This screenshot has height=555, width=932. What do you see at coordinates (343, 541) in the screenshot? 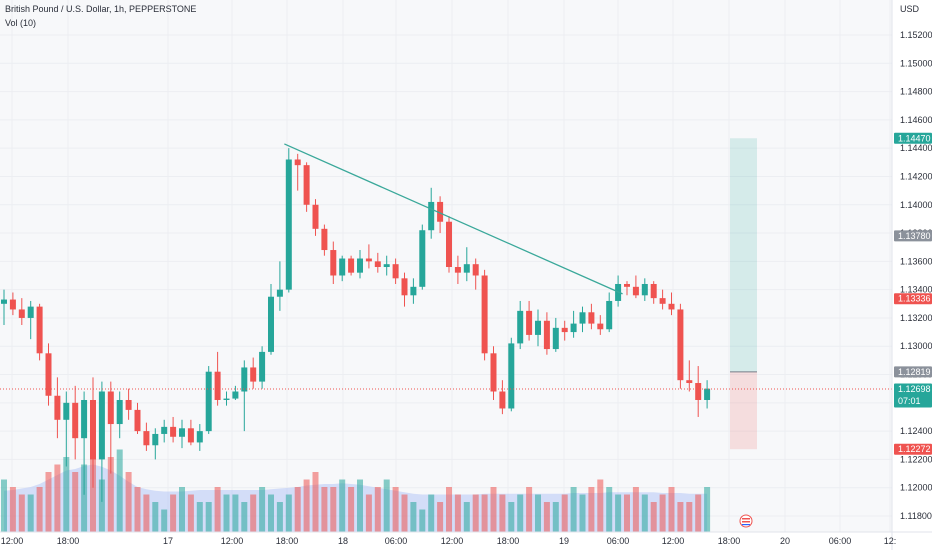
I see `x-tick-label: 18` at bounding box center [343, 541].